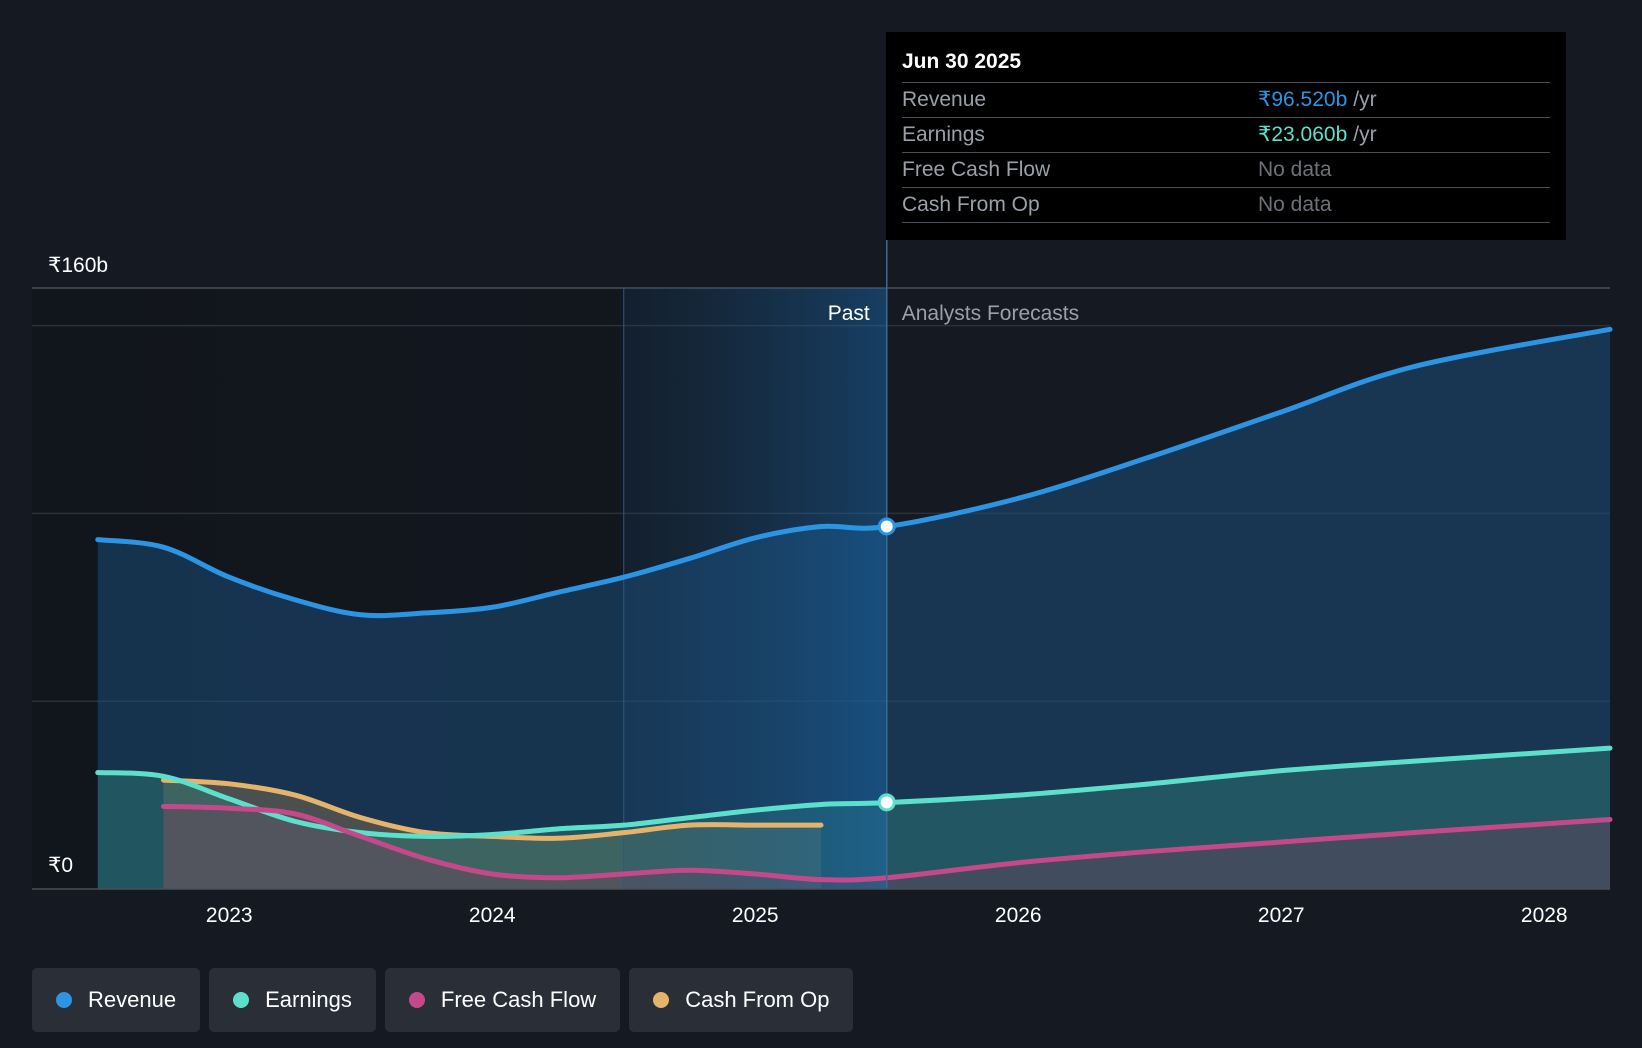  I want to click on earnings-line, so click(854, 792).